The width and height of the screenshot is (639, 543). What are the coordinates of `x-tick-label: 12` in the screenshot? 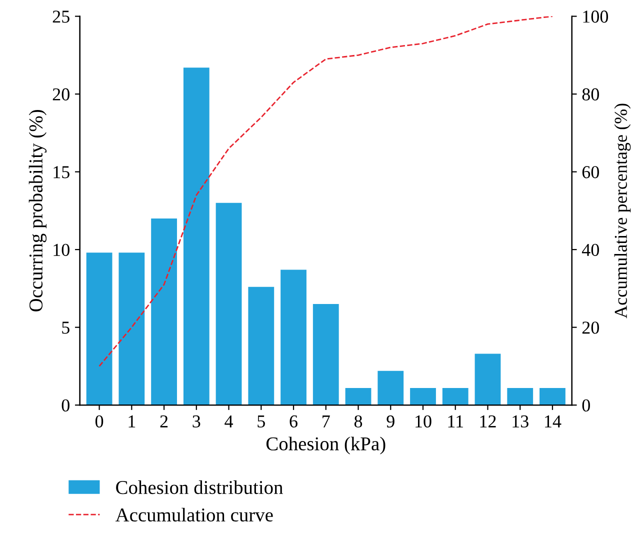 It's located at (488, 421).